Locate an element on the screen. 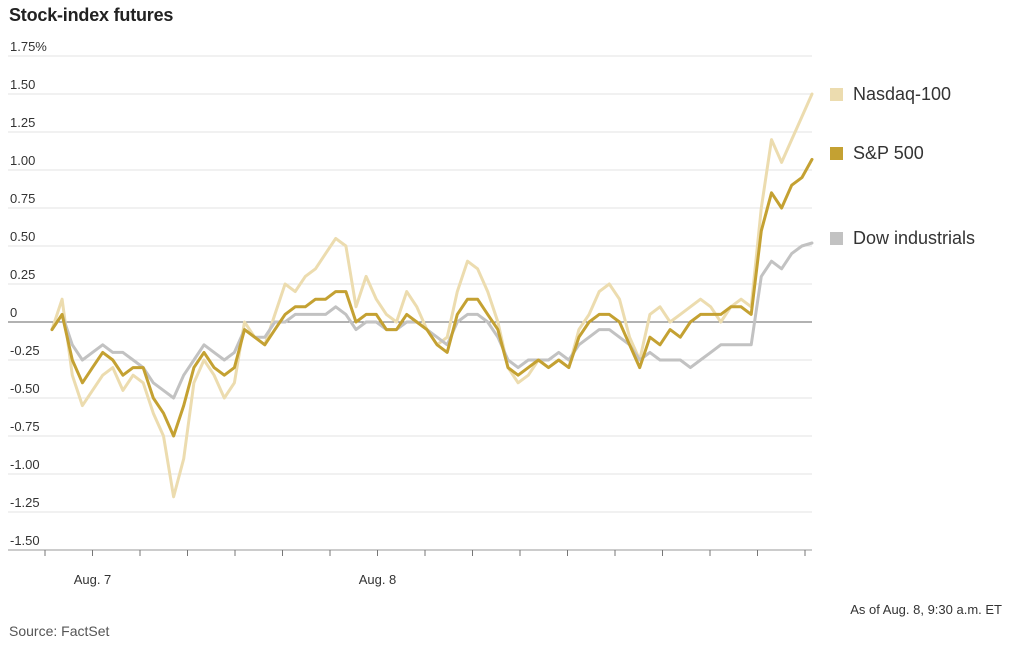 The width and height of the screenshot is (1024, 649). legend-item-dow: Dow industrials is located at coordinates (902, 238).